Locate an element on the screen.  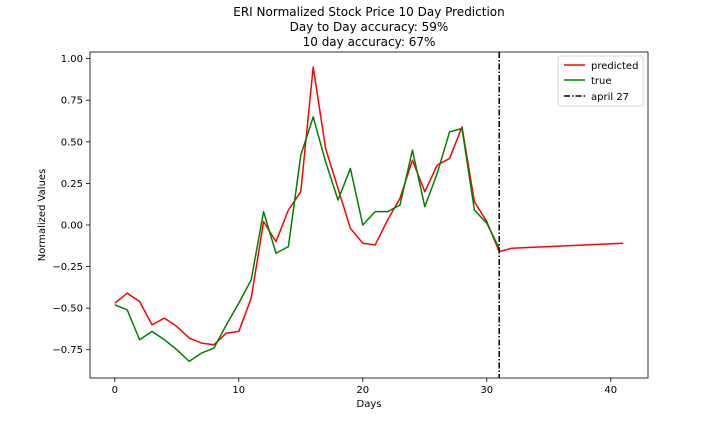
y-axis-label: Normalized Values is located at coordinates (42, 215).